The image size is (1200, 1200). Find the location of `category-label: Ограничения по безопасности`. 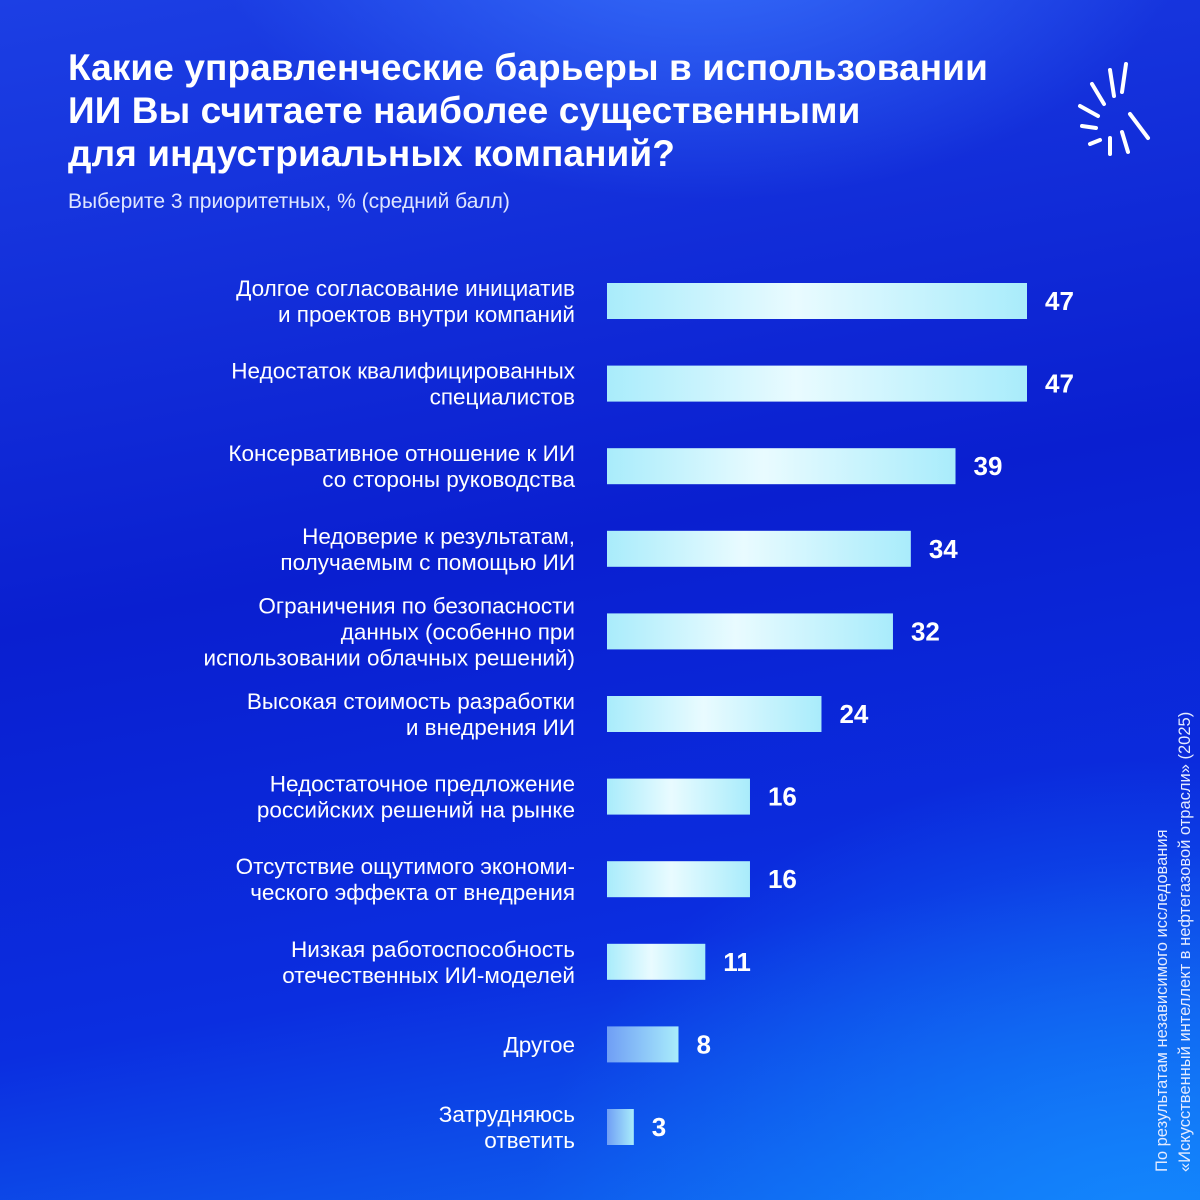

category-label: Ограничения по безопасности is located at coordinates (416, 605).